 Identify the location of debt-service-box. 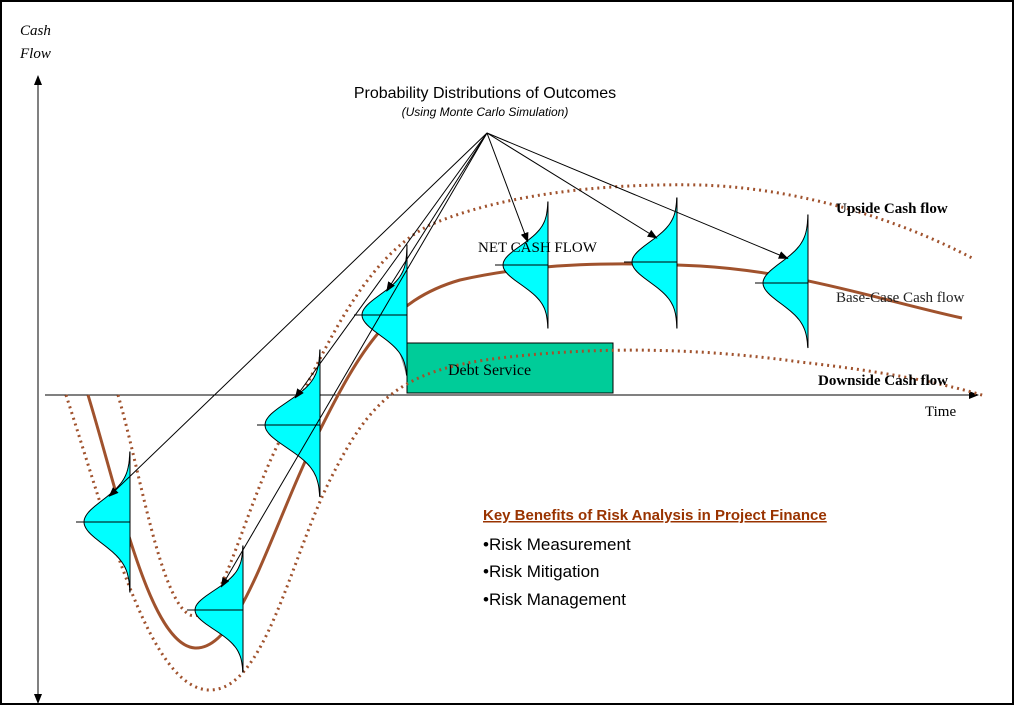
(510, 368).